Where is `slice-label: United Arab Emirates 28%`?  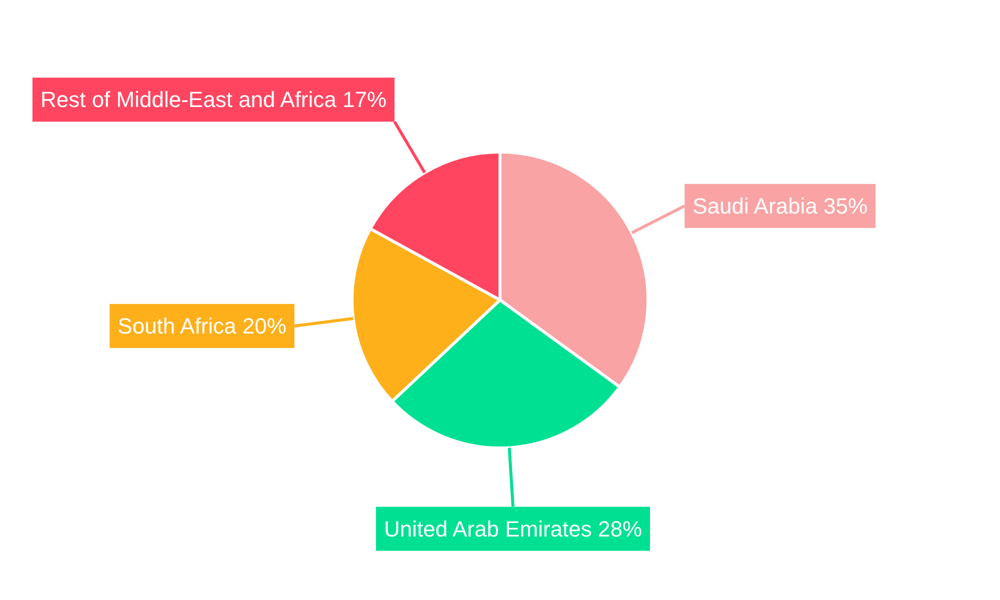 slice-label: United Arab Emirates 28% is located at coordinates (513, 529).